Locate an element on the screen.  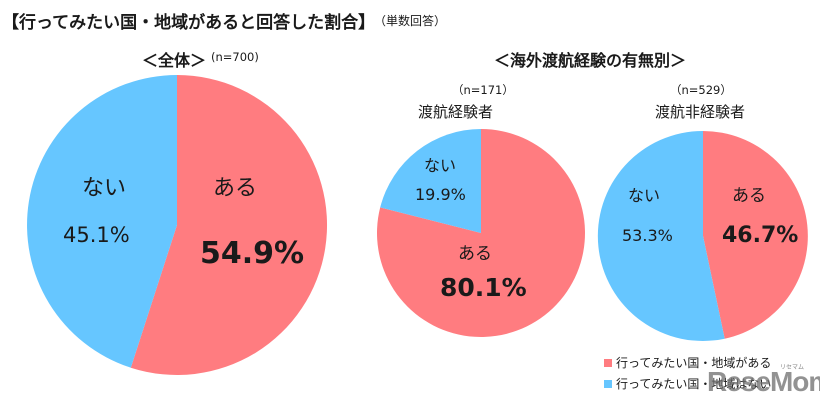
pie-experienced: ない 19.9% ある 80.1% is located at coordinates (481, 233).